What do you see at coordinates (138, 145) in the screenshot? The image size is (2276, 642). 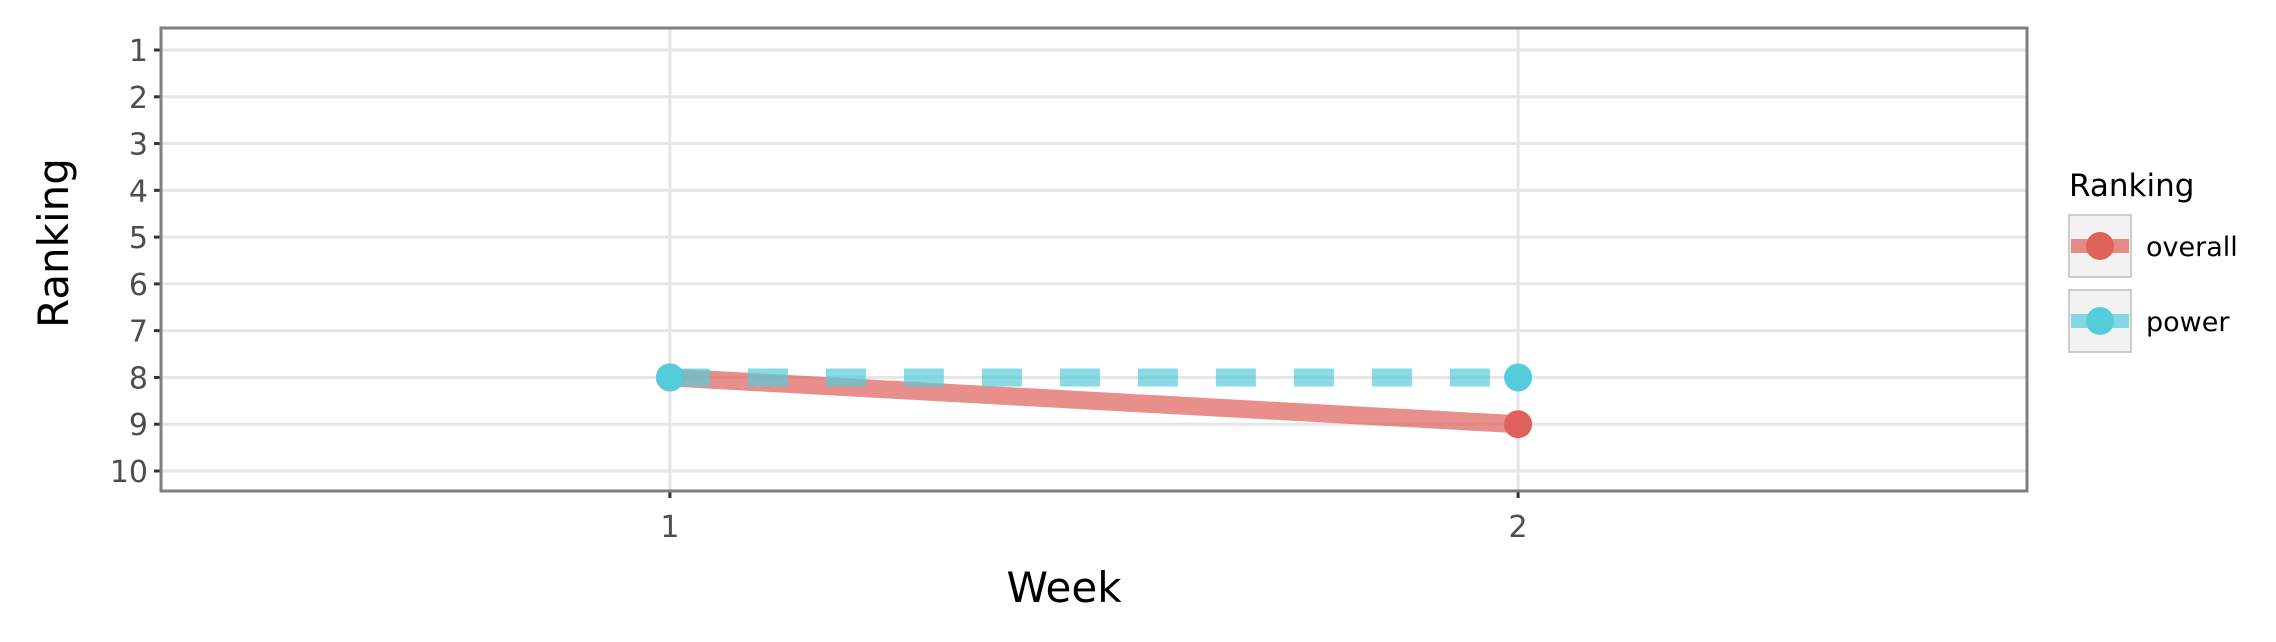 I see `y-tick-label: 3` at bounding box center [138, 145].